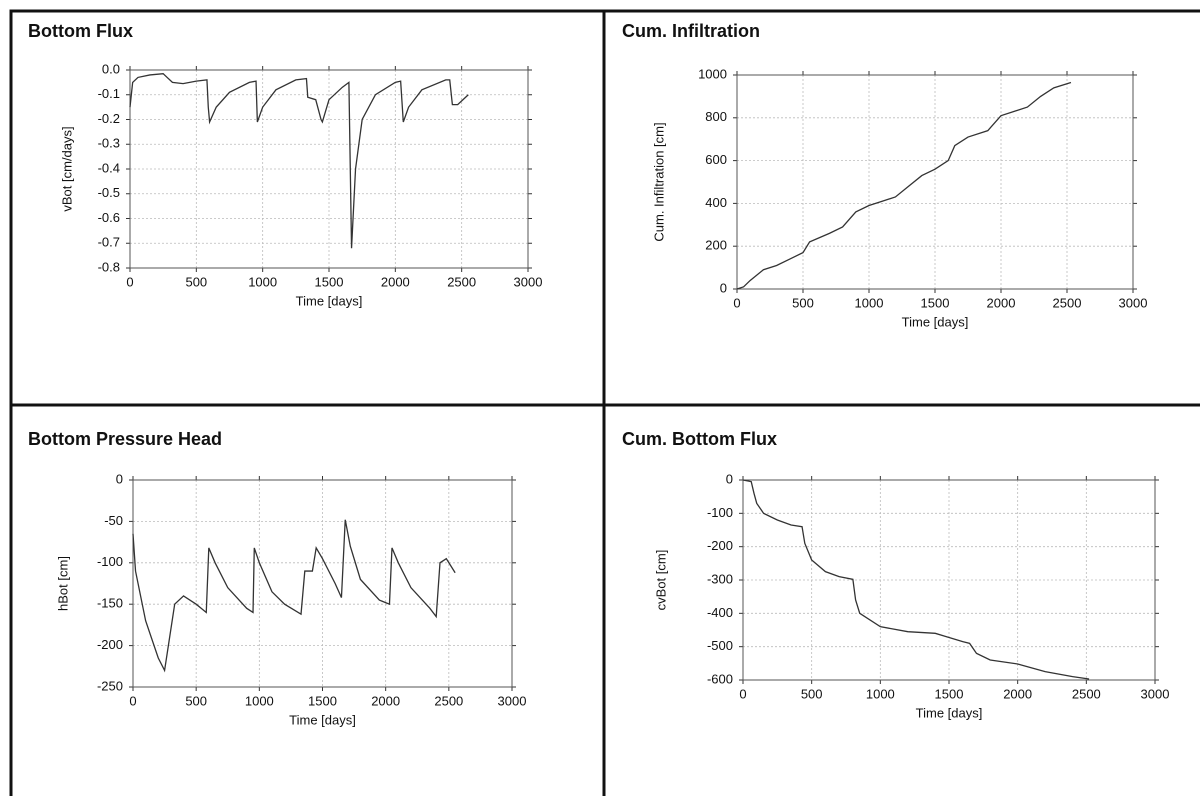 Image resolution: width=1200 pixels, height=796 pixels. What do you see at coordinates (109, 192) in the screenshot?
I see `y-tick-label: -0.5` at bounding box center [109, 192].